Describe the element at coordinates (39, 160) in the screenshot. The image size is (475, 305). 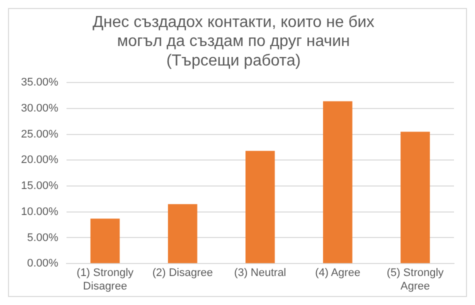
I see `y-tick-label: 20.00%` at that location.